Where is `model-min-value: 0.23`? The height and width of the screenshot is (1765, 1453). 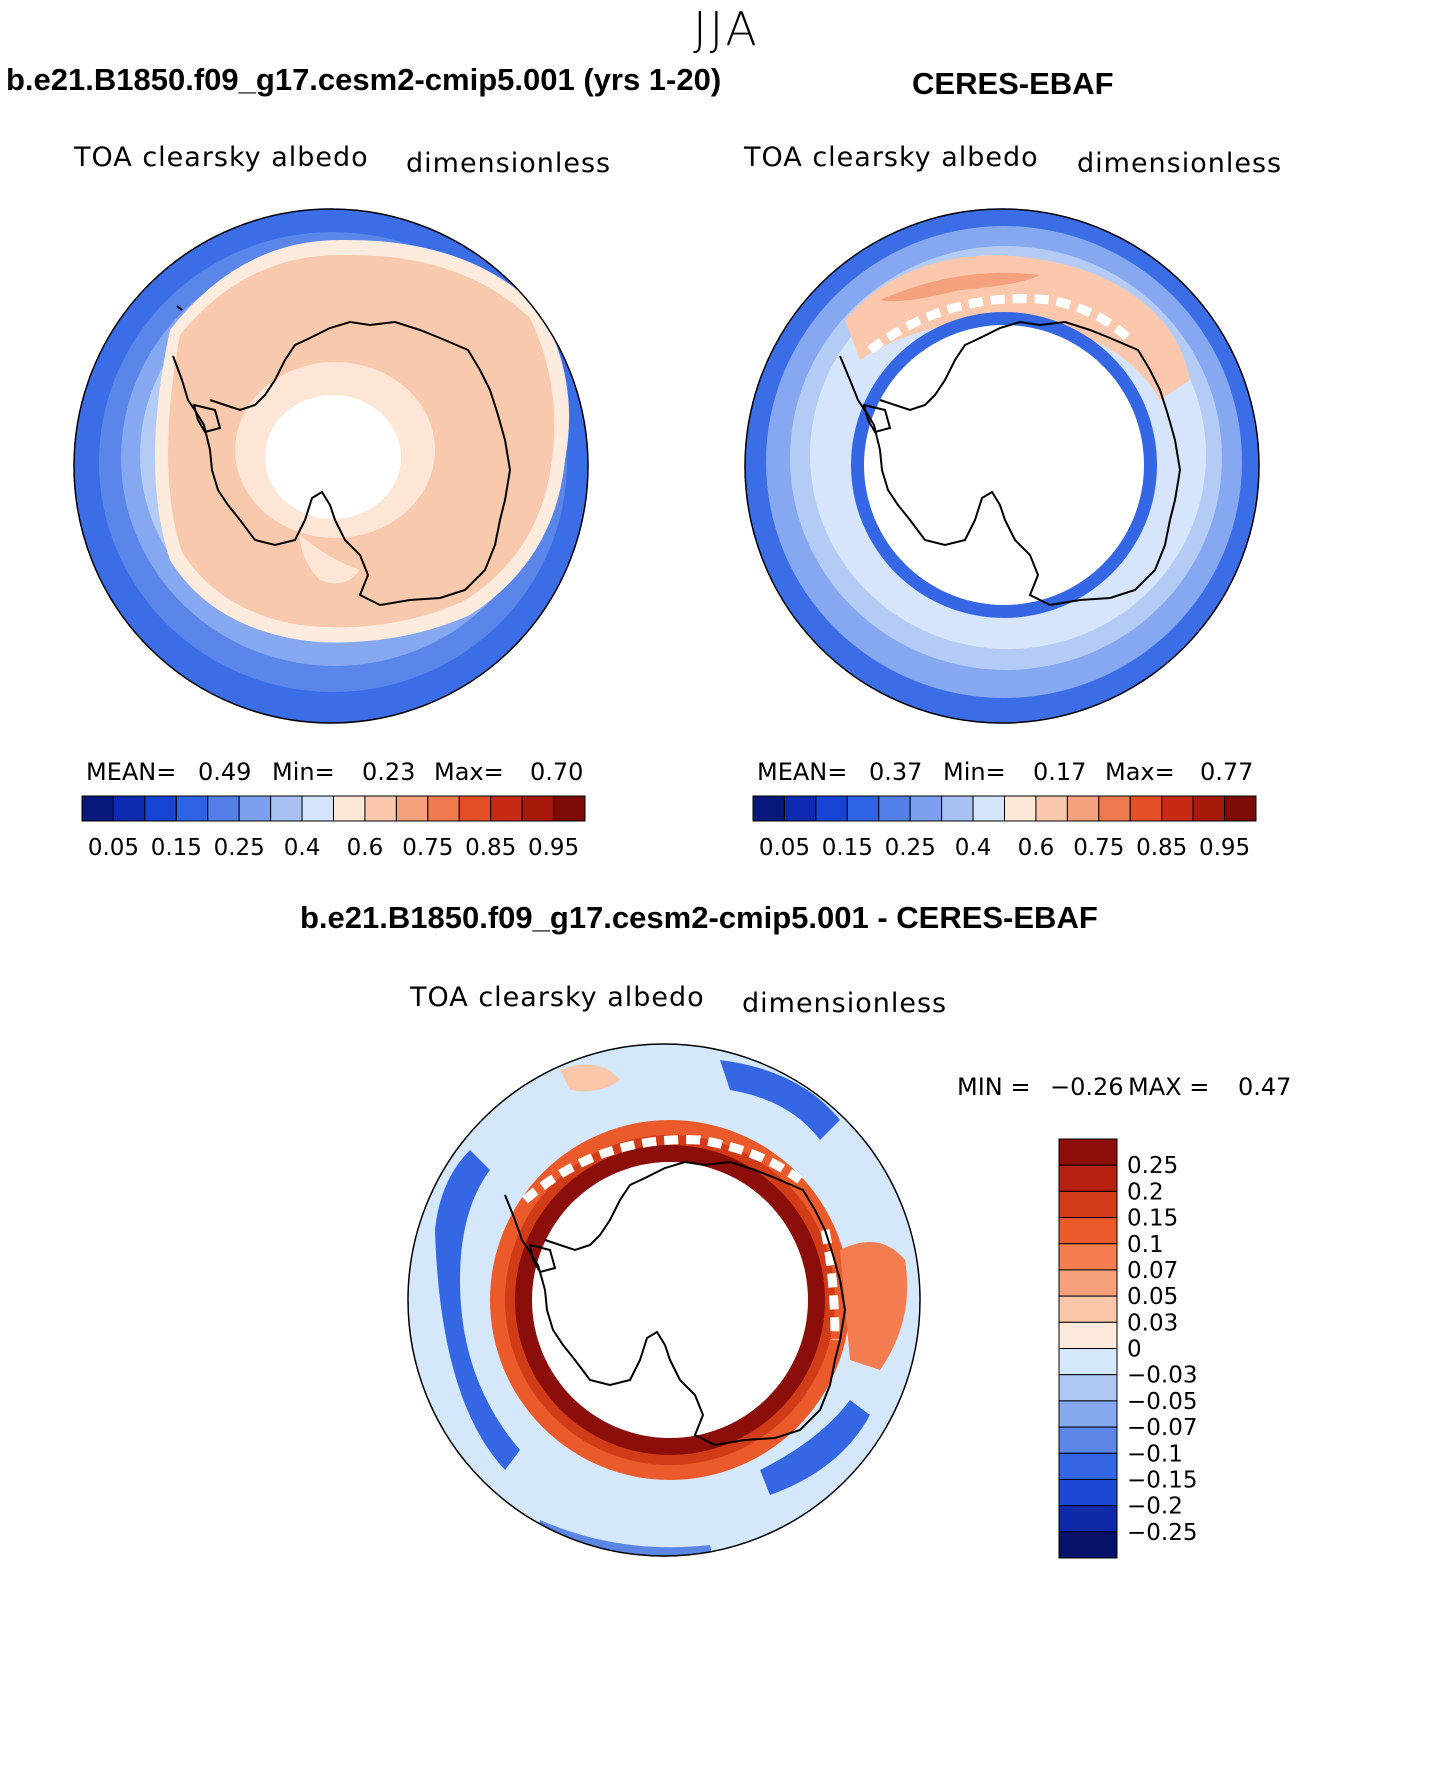
model-min-value: 0.23 is located at coordinates (389, 772).